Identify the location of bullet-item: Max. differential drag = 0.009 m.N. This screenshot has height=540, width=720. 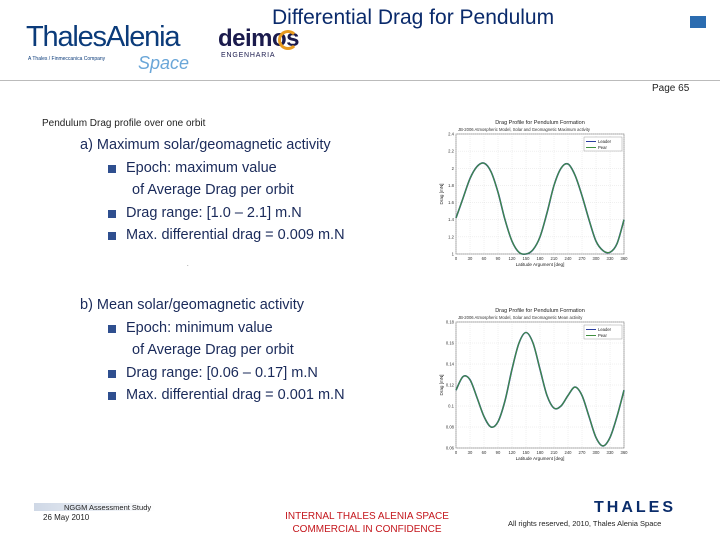
(212, 235).